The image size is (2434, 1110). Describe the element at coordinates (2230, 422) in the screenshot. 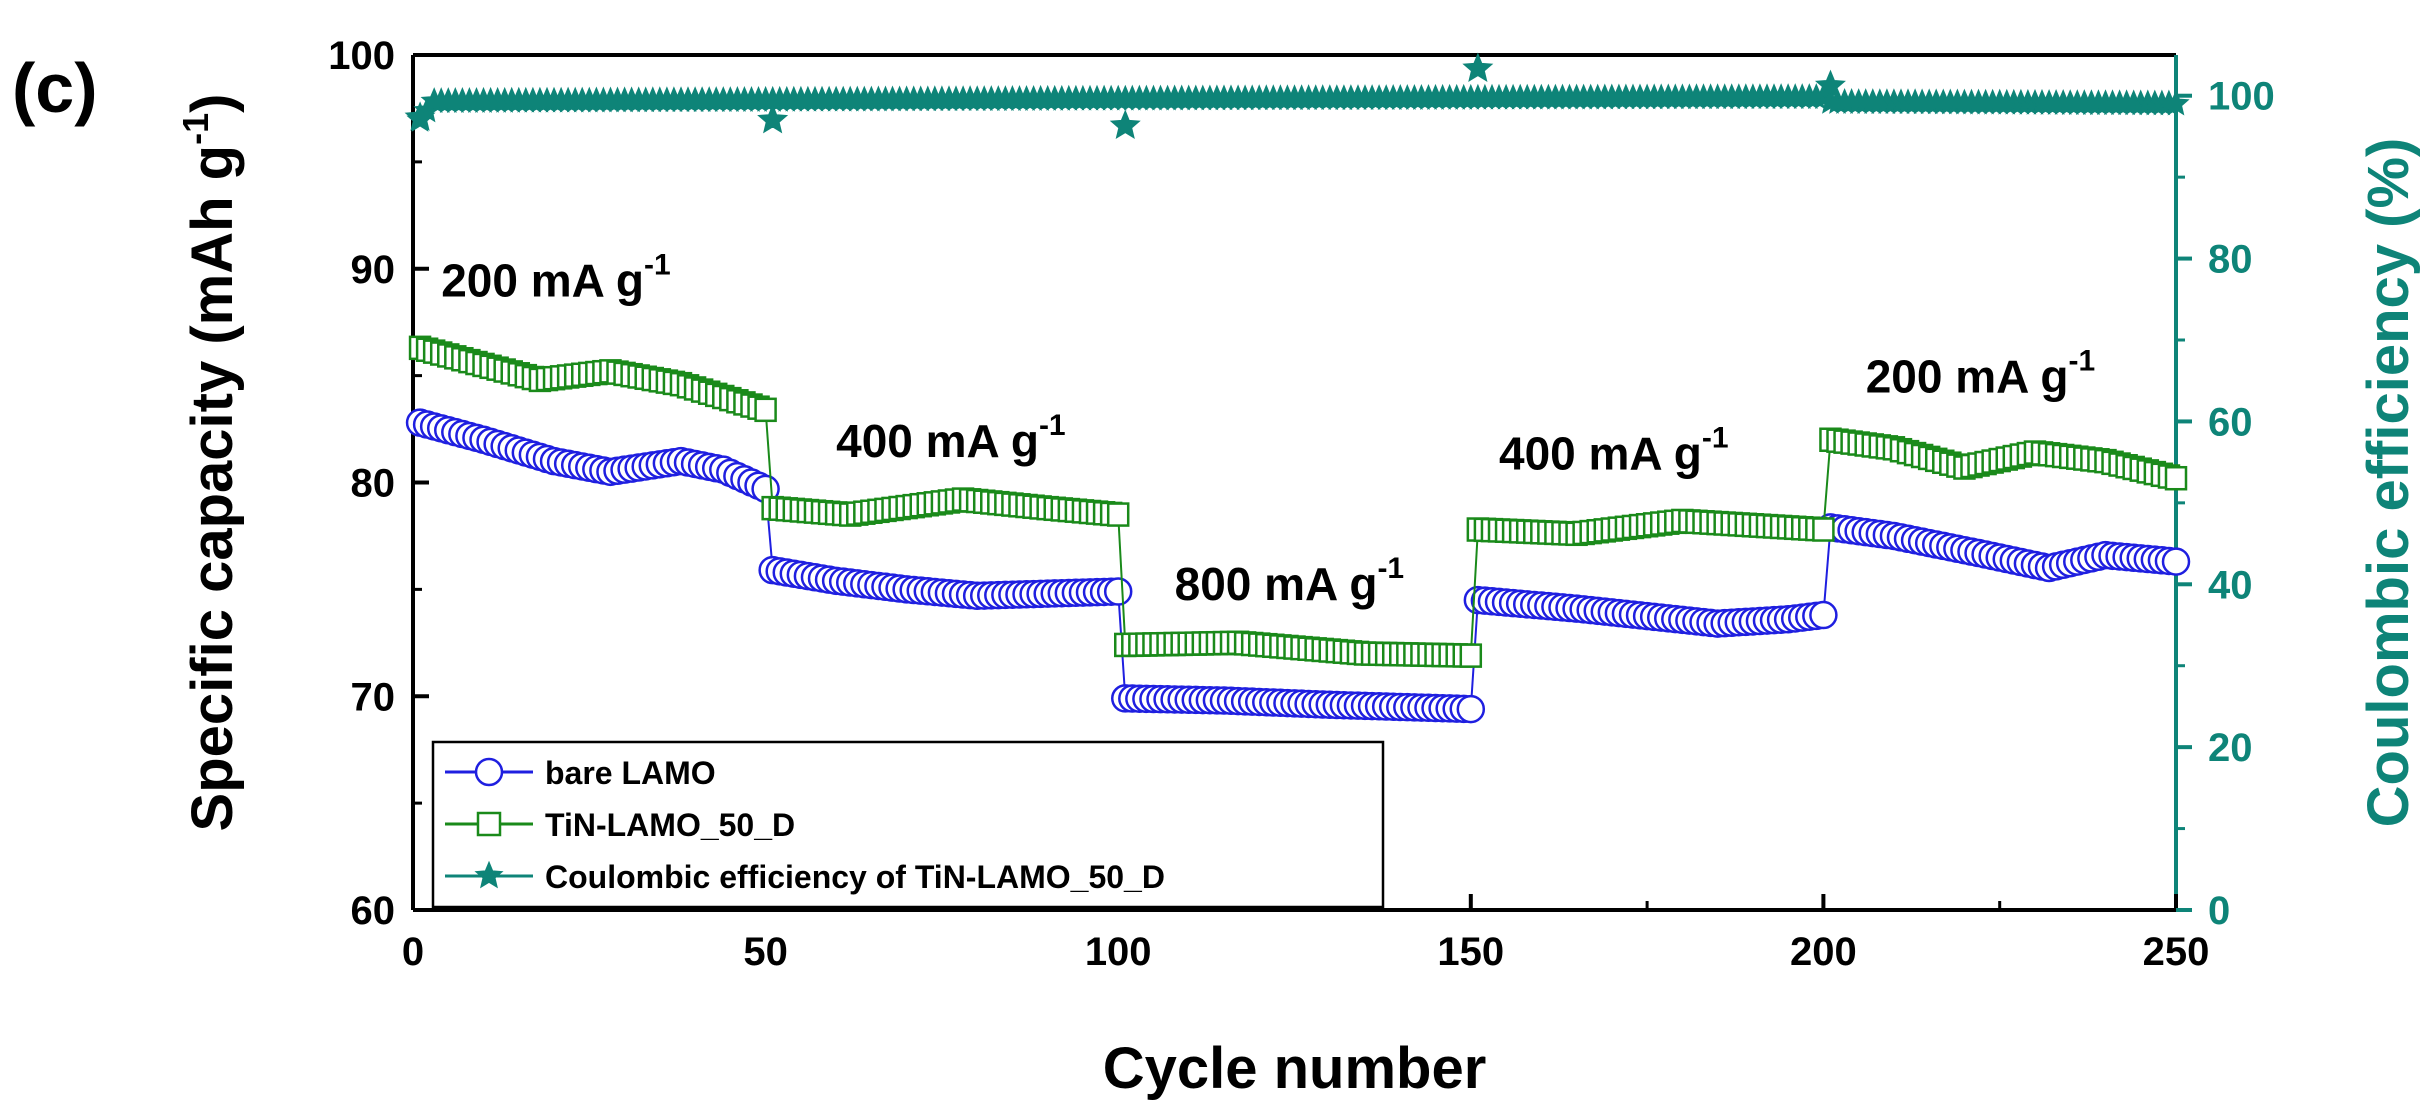

I see `y2-tick-label: 60` at that location.